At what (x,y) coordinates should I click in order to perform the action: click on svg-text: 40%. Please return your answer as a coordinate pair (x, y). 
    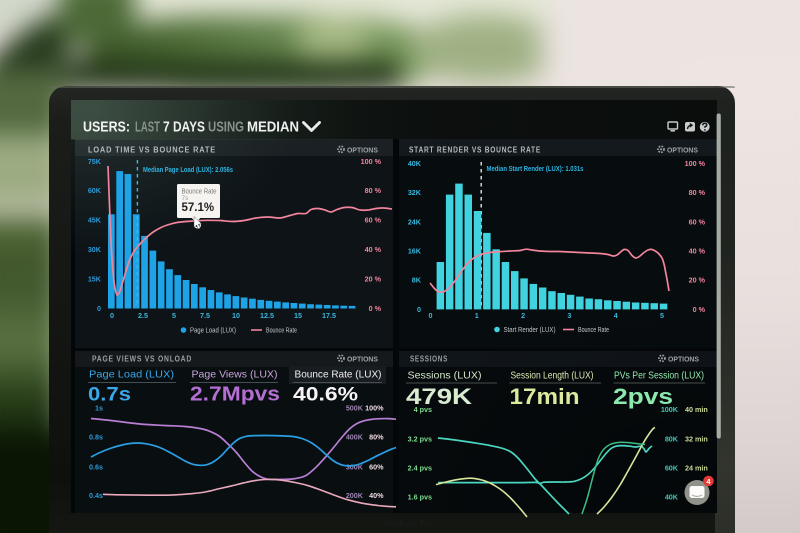
    Looking at the image, I should click on (376, 495).